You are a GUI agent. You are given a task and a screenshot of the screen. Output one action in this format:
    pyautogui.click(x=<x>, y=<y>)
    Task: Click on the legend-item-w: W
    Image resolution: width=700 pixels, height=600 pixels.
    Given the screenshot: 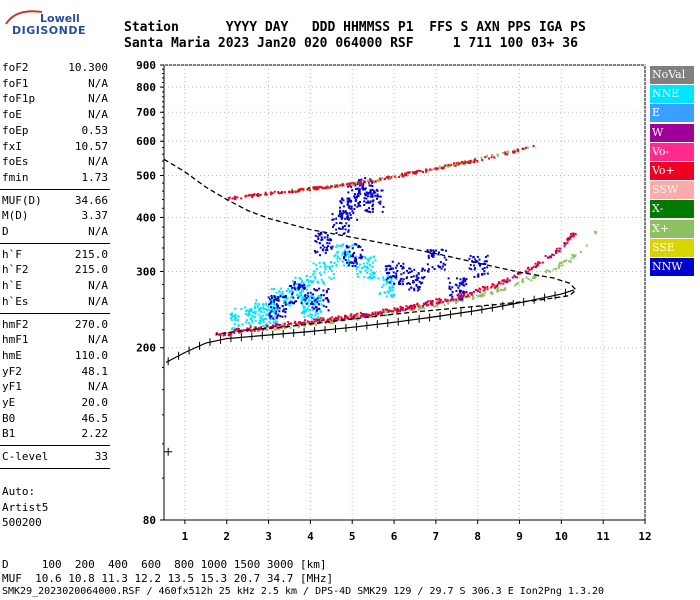 What is the action you would take?
    pyautogui.click(x=672, y=132)
    